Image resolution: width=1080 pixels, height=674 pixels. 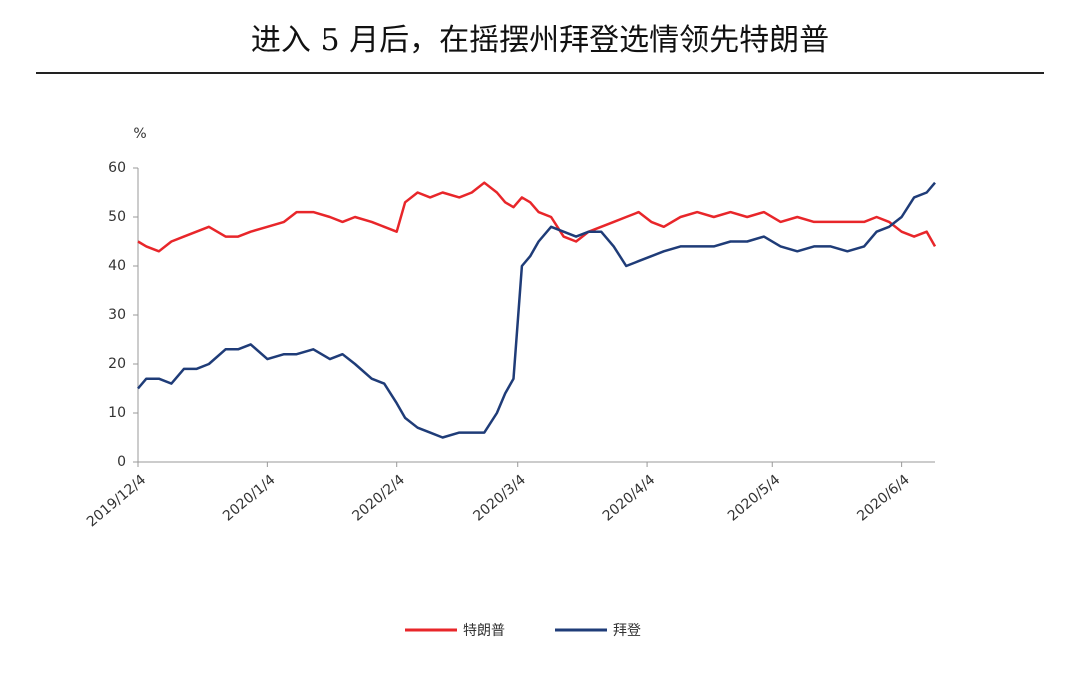 I want to click on chart-title: 进入 5 月后，在摇摆州拜登选情领先特朗普, so click(x=540, y=40).